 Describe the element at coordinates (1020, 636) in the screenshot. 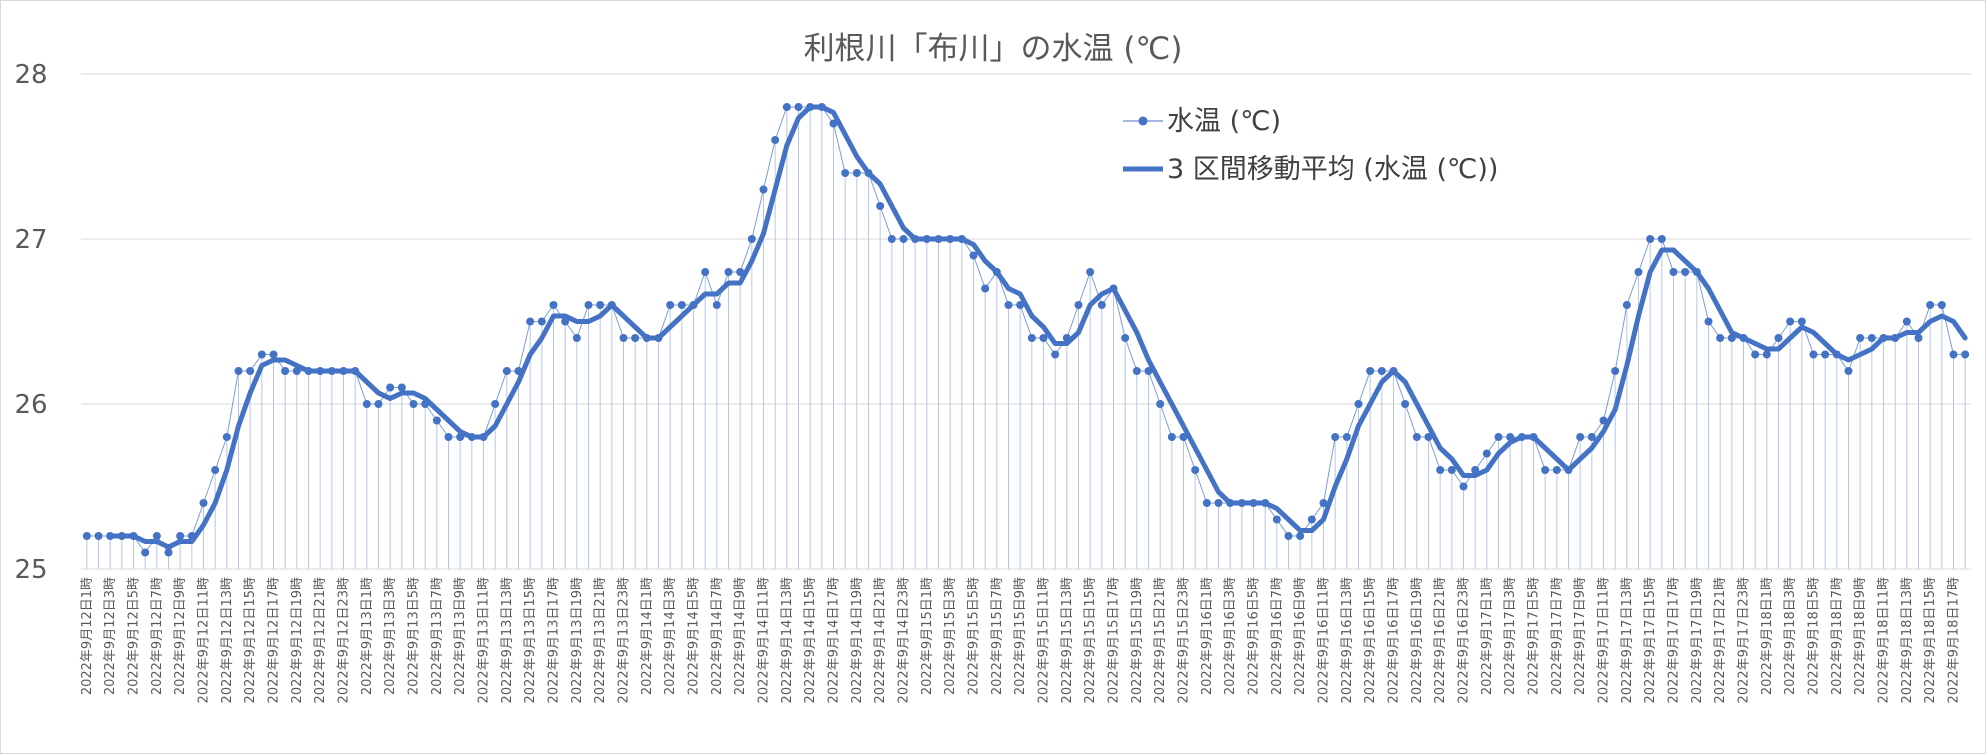

I see `x-tick-label: 2022年9月15日9時` at that location.